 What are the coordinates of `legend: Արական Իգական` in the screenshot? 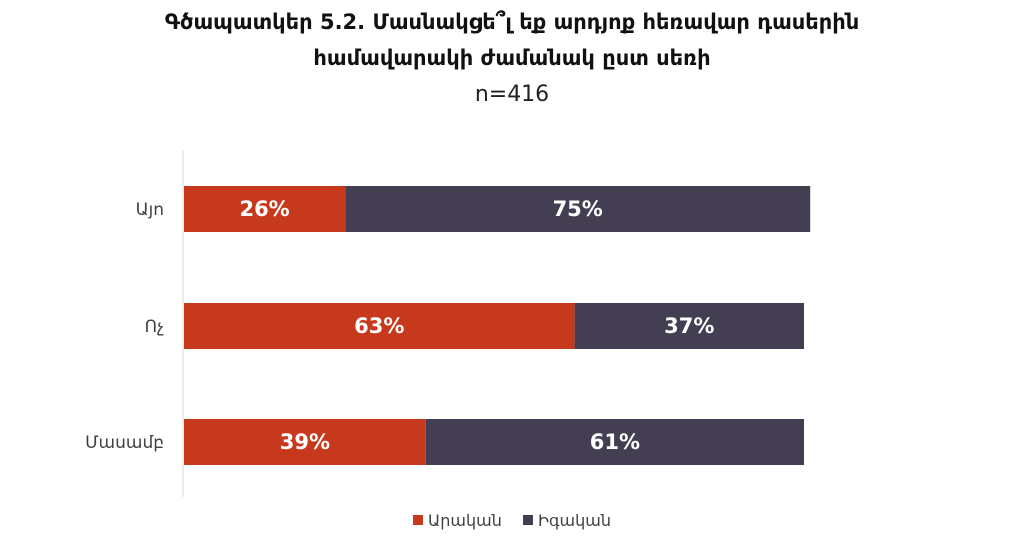 It's located at (512, 519).